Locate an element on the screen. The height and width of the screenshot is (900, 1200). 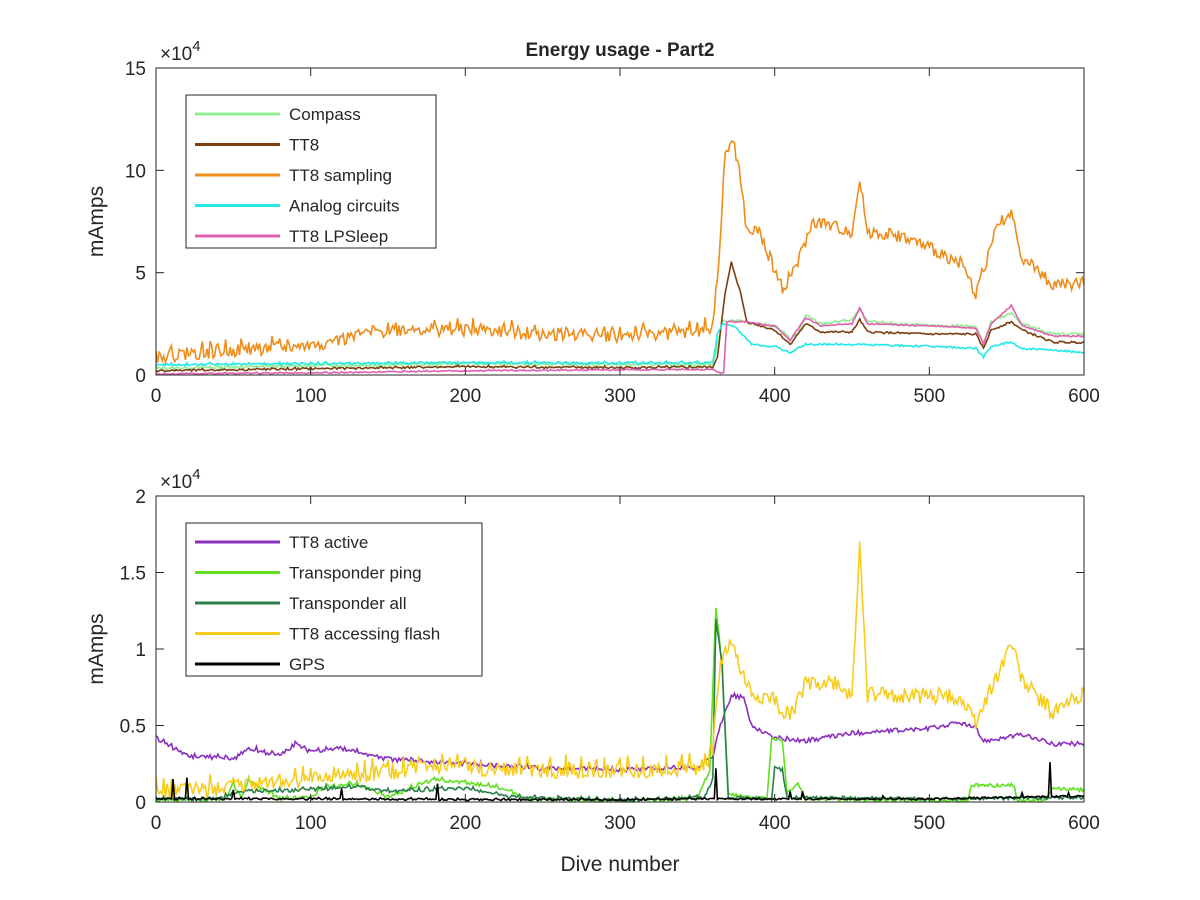
series-line-analog-circuits is located at coordinates (620, 345).